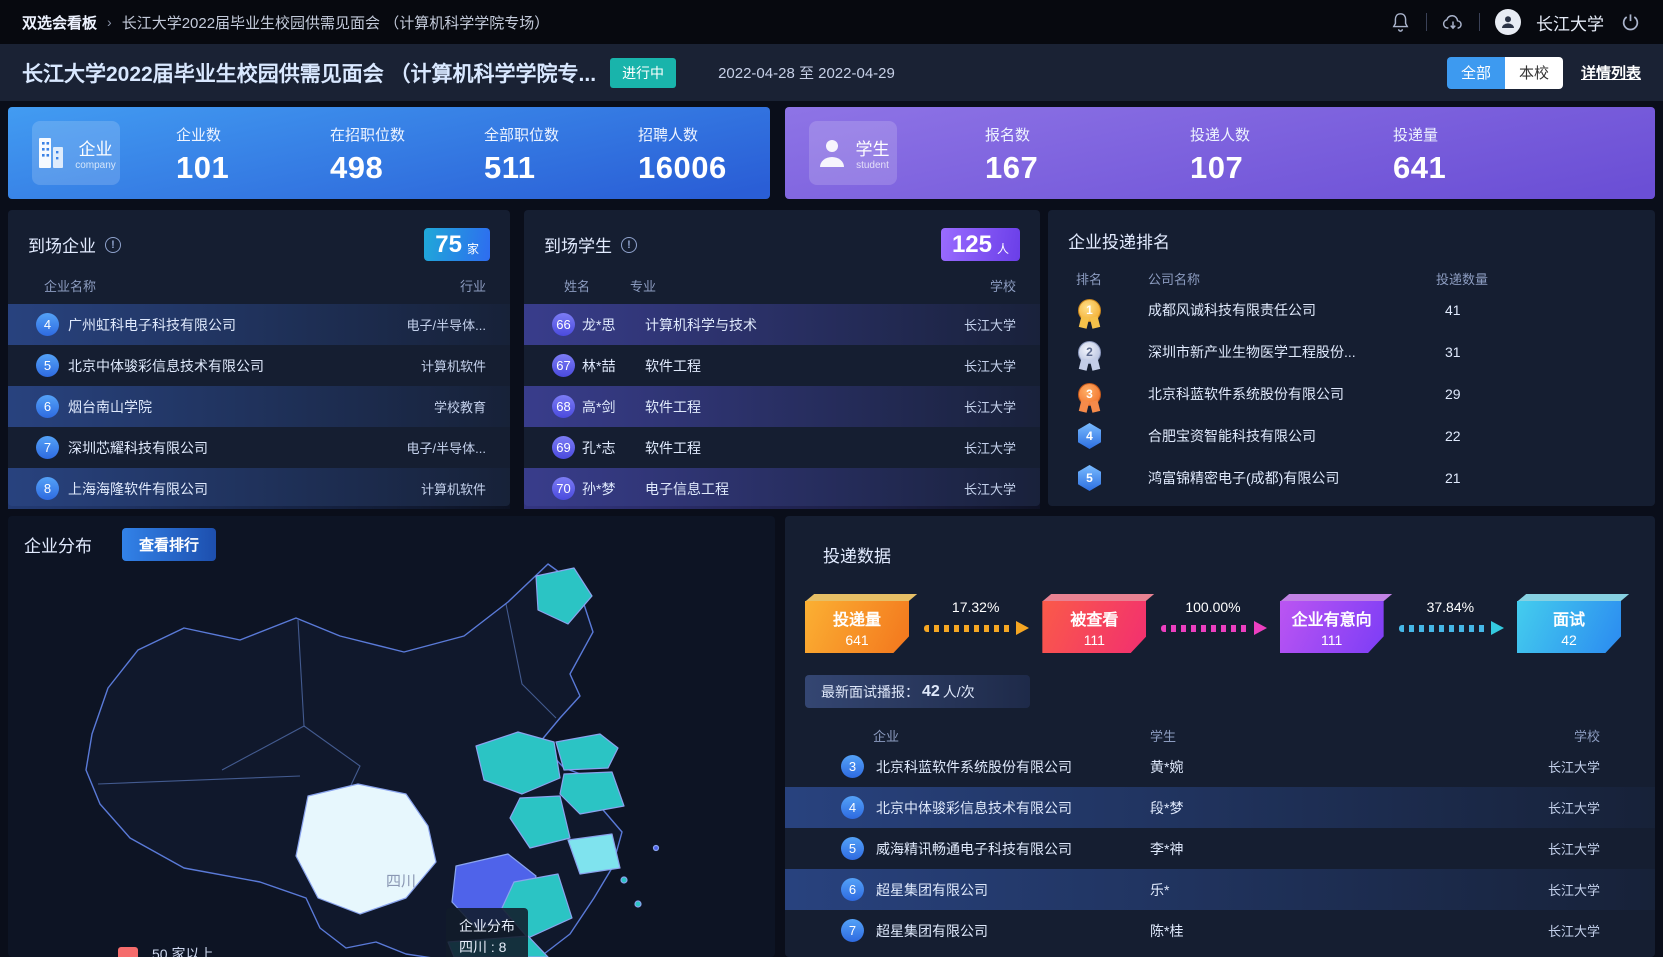 The height and width of the screenshot is (957, 1663). What do you see at coordinates (1220, 153) in the screenshot?
I see `student-stats-card: 学生 student 报名数 167 投递人数 107 投递量 641` at bounding box center [1220, 153].